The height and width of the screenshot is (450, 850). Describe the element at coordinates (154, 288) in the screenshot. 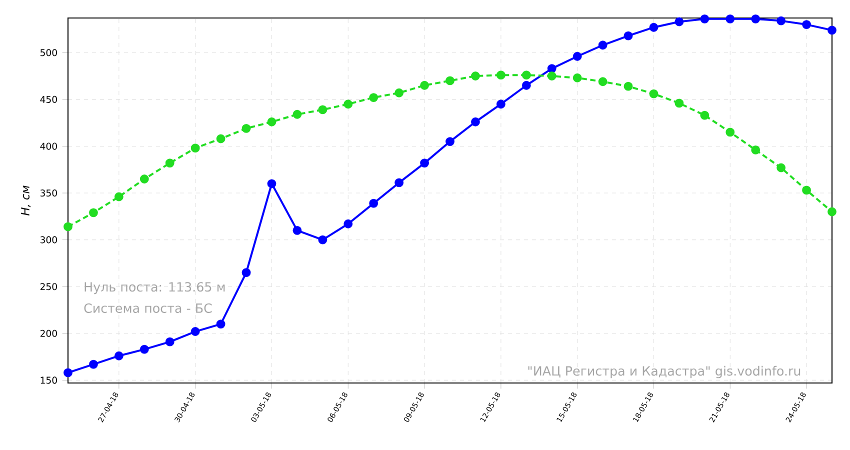

I see `annotation: Нуль поста: 113.65 м` at that location.